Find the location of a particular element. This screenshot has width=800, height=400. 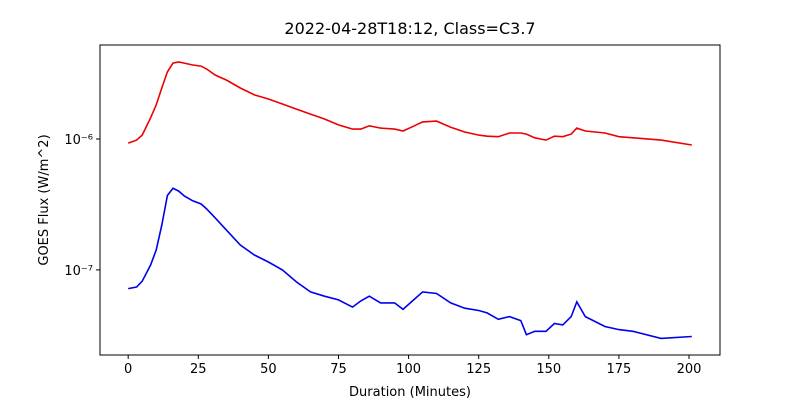

x-tick-label: 150 is located at coordinates (548, 369).